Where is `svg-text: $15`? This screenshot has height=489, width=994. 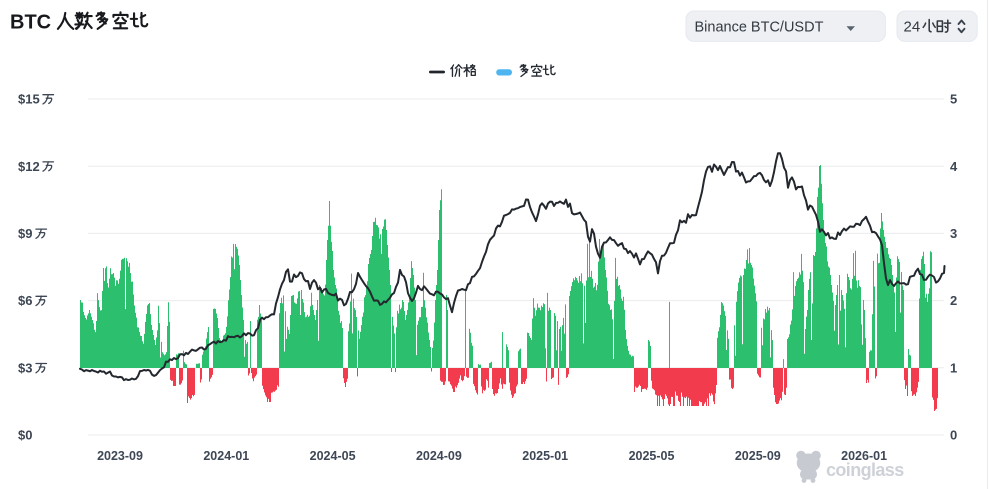 svg-text: $15 is located at coordinates (29, 99).